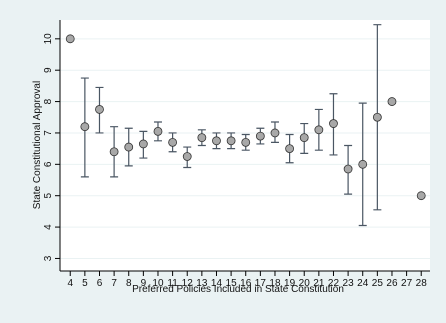 Image resolution: width=446 pixels, height=323 pixels. Describe the element at coordinates (129, 283) in the screenshot. I see `x-tick-label: 8` at that location.